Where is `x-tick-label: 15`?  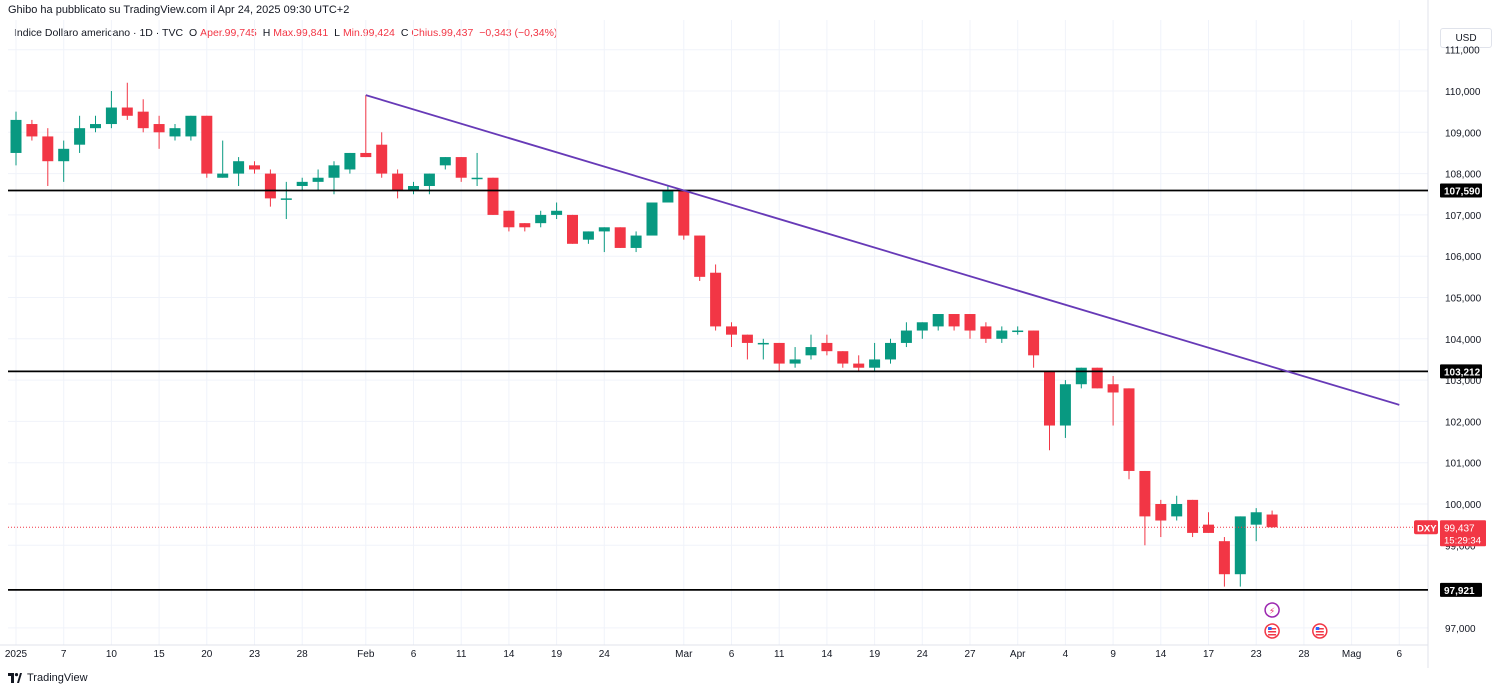 x-tick-label: 15 is located at coordinates (160, 654).